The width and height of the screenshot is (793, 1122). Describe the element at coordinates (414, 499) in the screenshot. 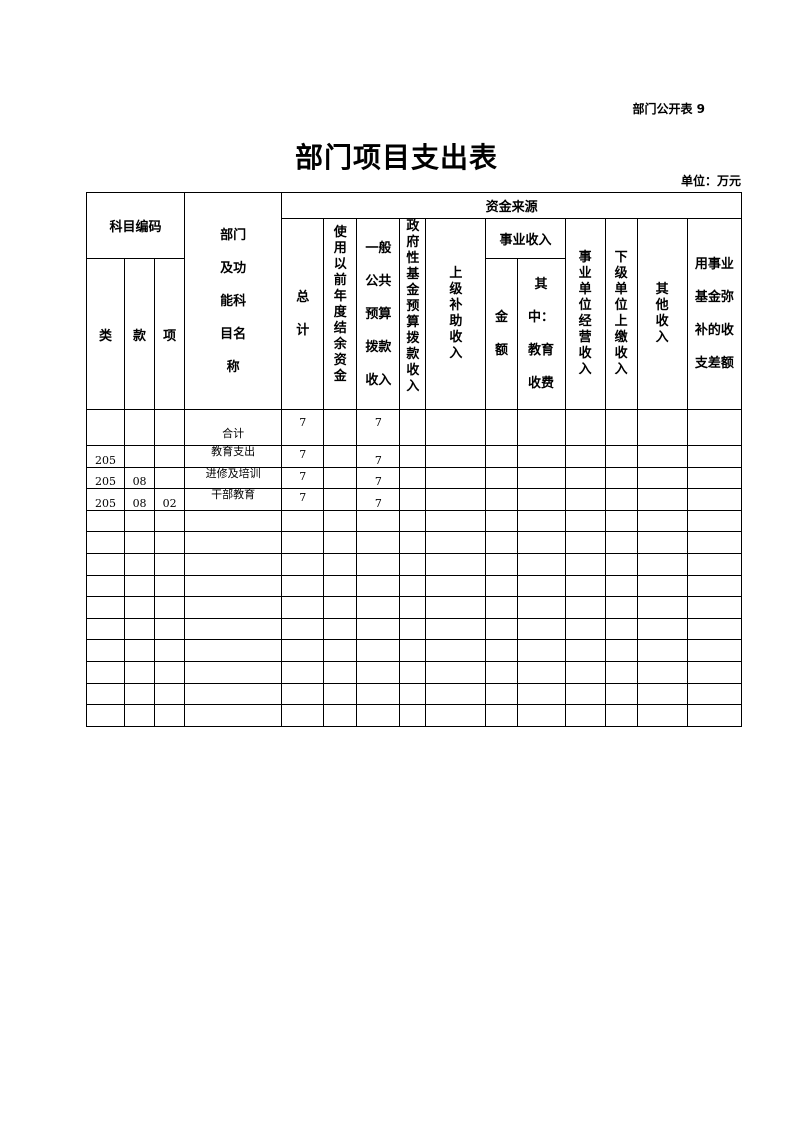

I see `table-row: 205 08 02 干部教育 7 7` at that location.